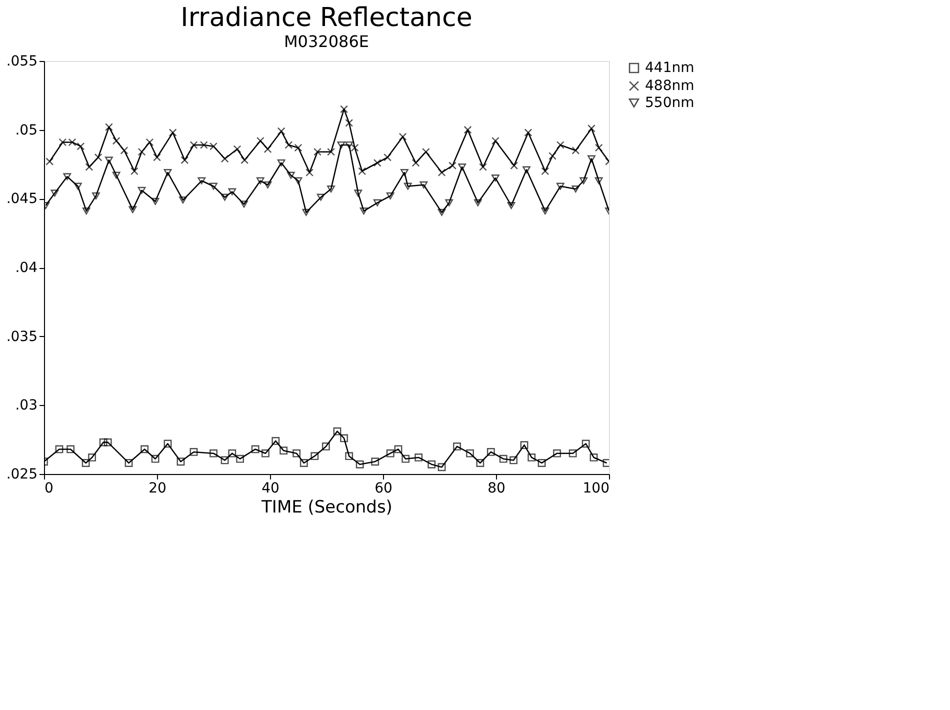  What do you see at coordinates (271, 488) in the screenshot?
I see `x-tick-label: 40` at bounding box center [271, 488].